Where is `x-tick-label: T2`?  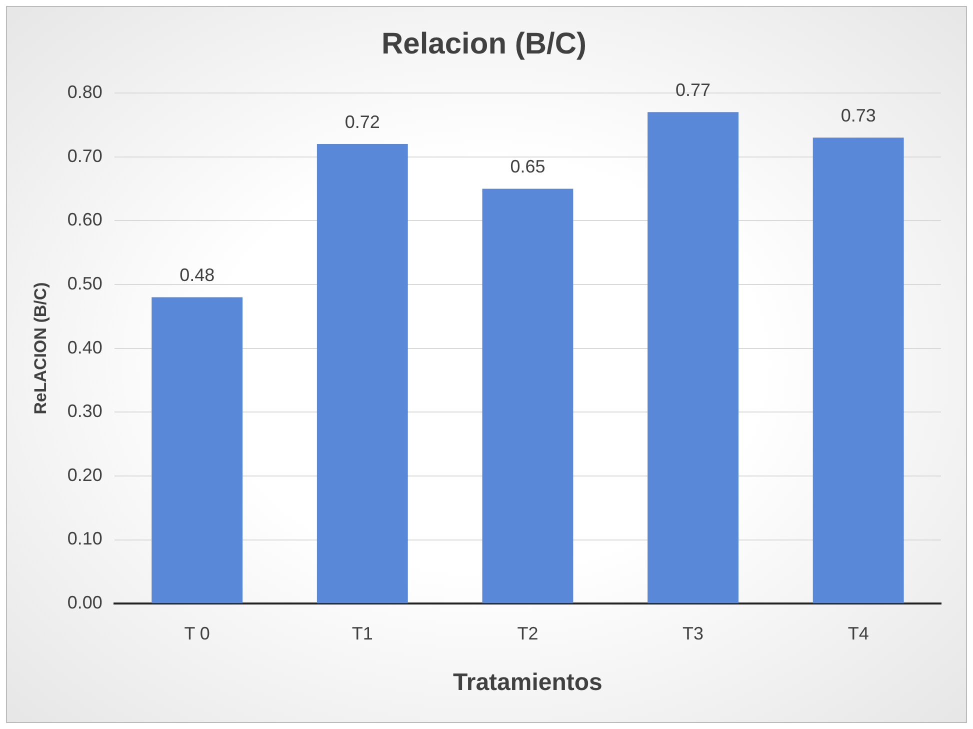 x-tick-label: T2 is located at coordinates (527, 633).